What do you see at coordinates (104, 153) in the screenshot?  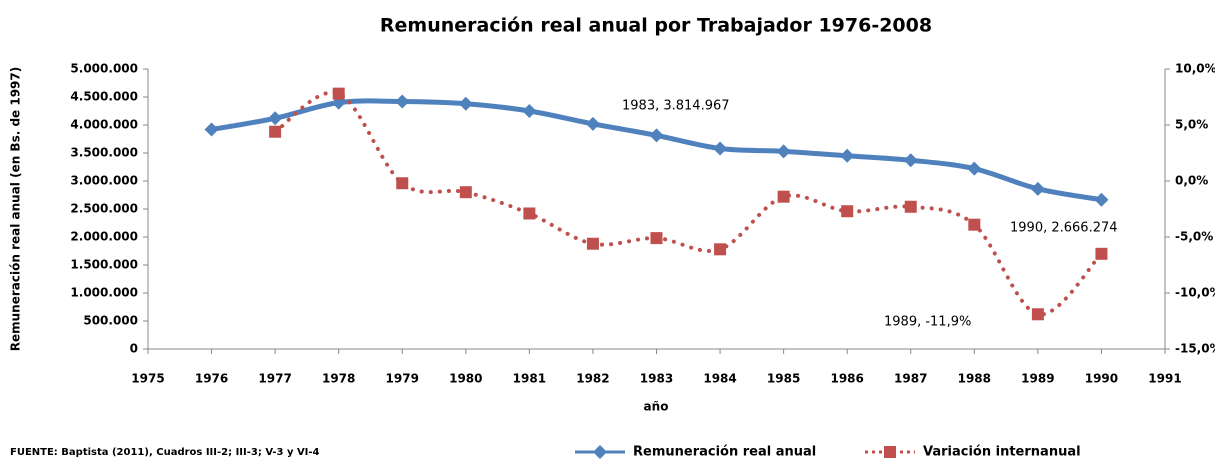 I see `y-tick-label: 3.500.000` at bounding box center [104, 153].